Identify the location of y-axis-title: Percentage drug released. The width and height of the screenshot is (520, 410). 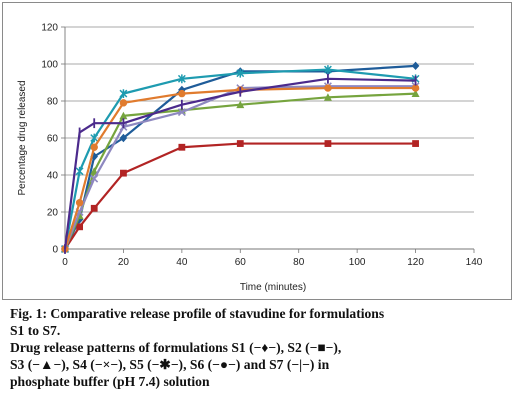
(22, 137).